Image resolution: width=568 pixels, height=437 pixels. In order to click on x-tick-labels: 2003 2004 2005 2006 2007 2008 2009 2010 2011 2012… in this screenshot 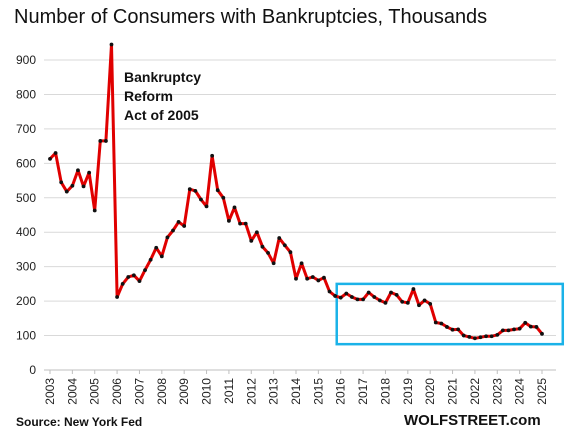, I will do `click(296, 391)`.